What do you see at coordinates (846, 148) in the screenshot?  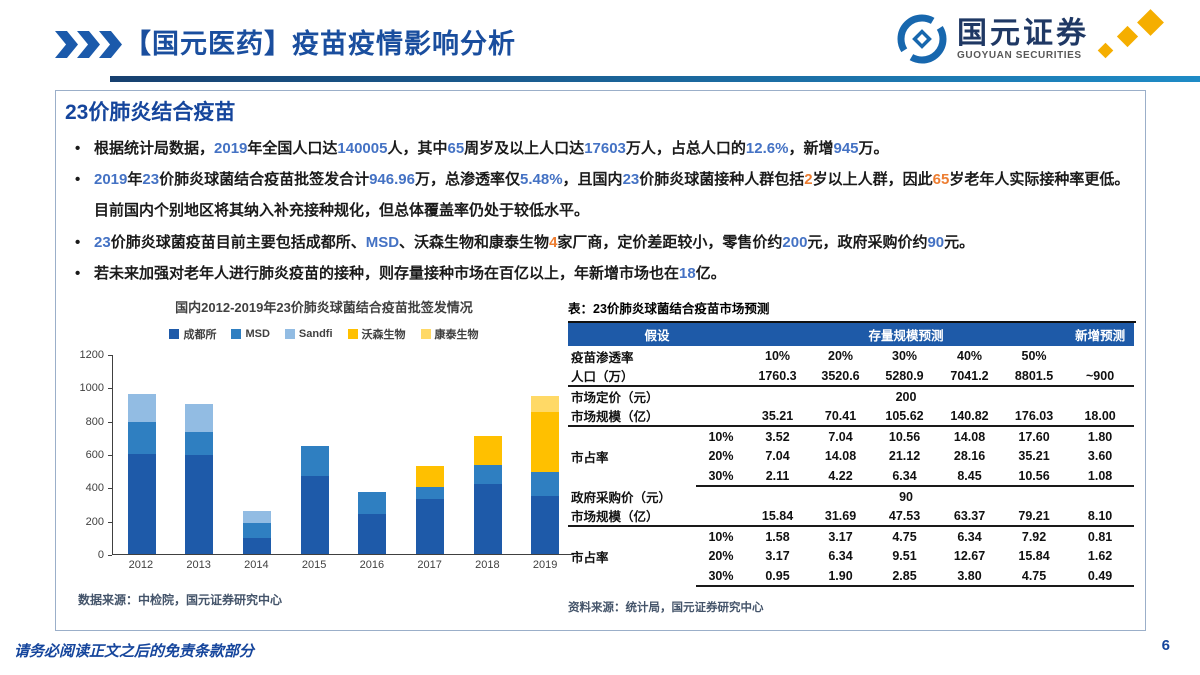 I see `bullet-text: 945` at bounding box center [846, 148].